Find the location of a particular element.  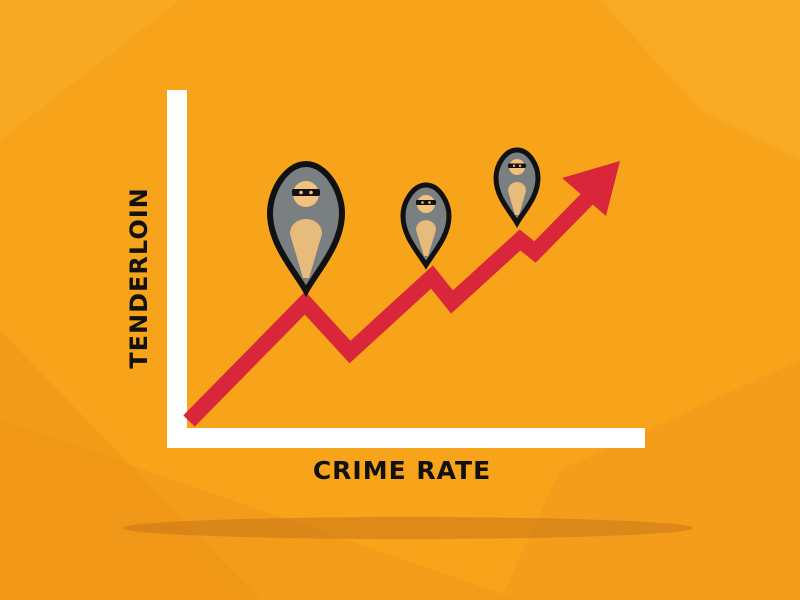

x-axis-label: CRIME RATE is located at coordinates (402, 470).